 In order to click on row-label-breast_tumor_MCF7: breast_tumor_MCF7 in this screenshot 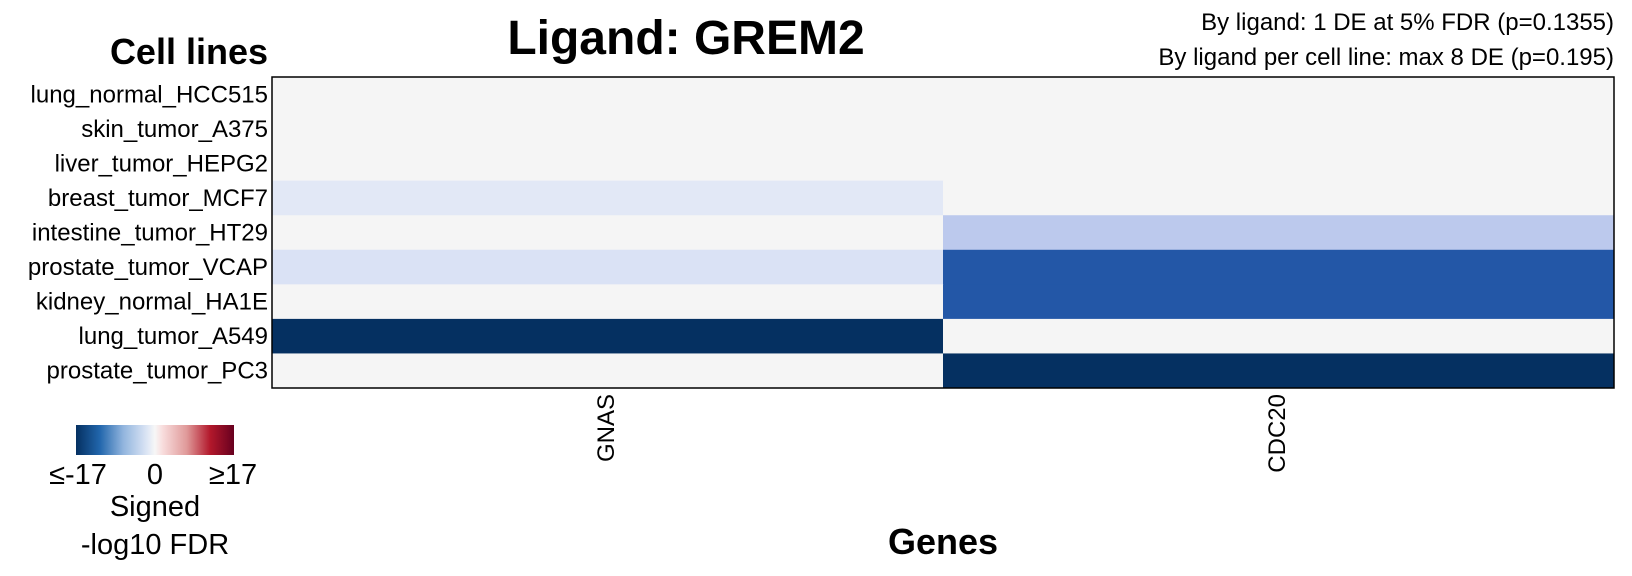, I will do `click(158, 198)`.